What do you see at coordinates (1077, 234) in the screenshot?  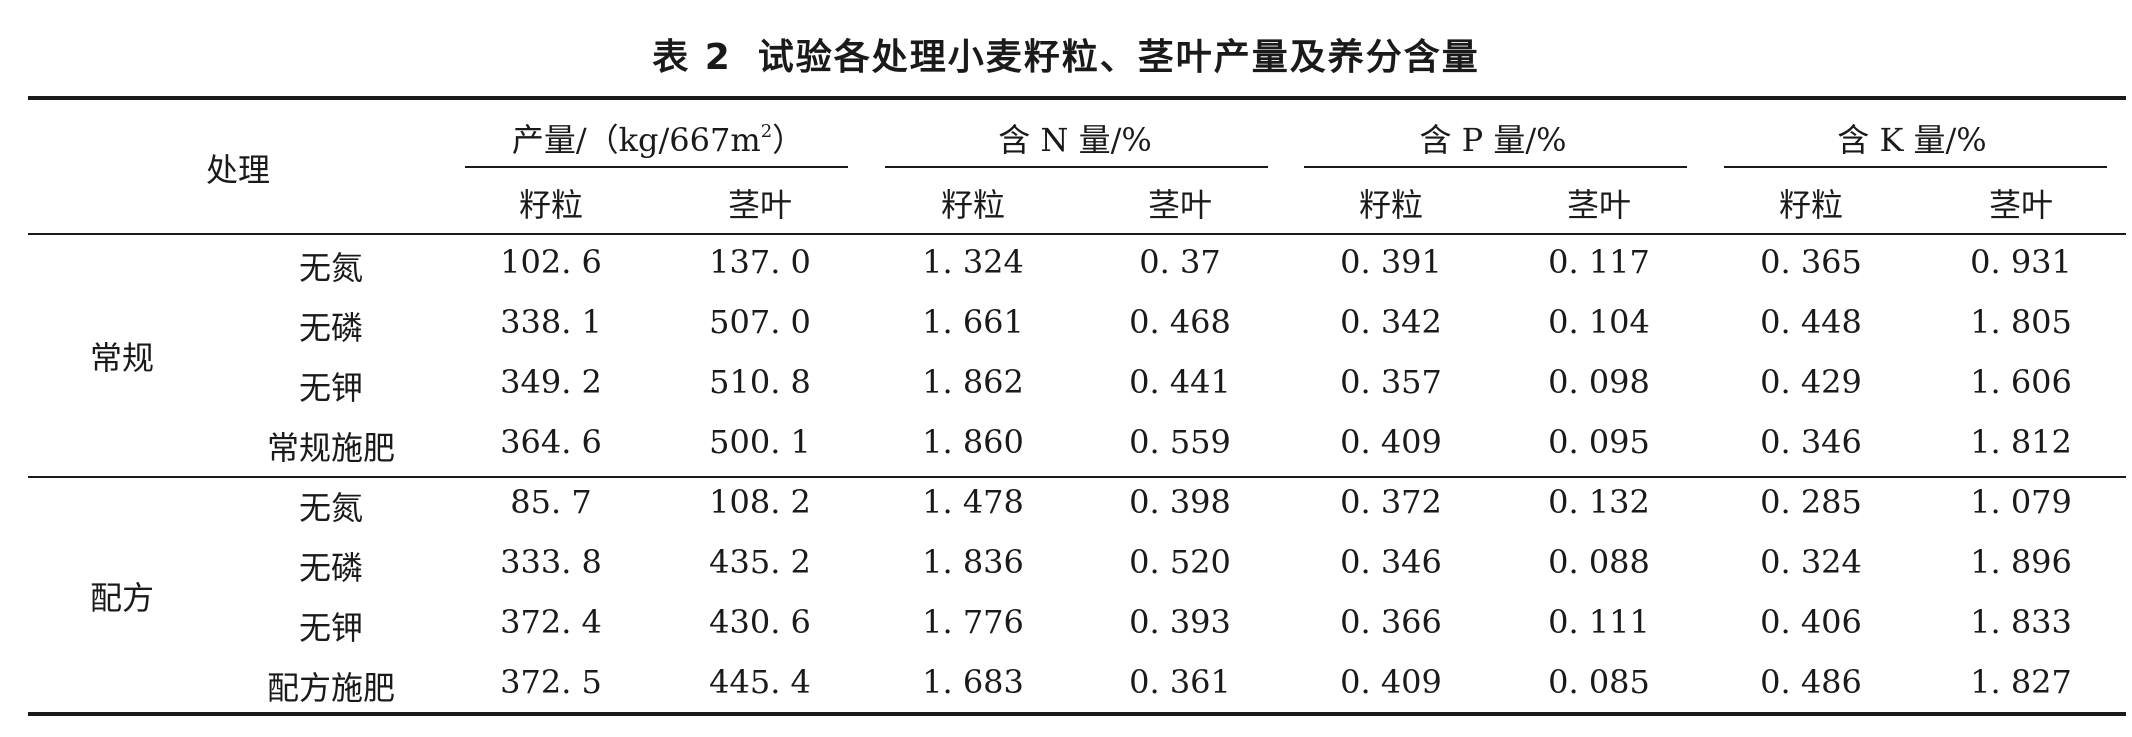 I see `header-rule` at bounding box center [1077, 234].